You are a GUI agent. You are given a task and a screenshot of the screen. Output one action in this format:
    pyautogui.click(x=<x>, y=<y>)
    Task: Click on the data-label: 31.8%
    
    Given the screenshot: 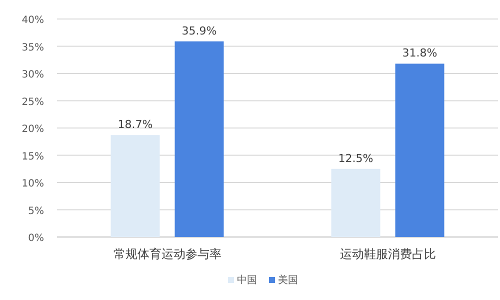 What is the action you would take?
    pyautogui.click(x=420, y=53)
    